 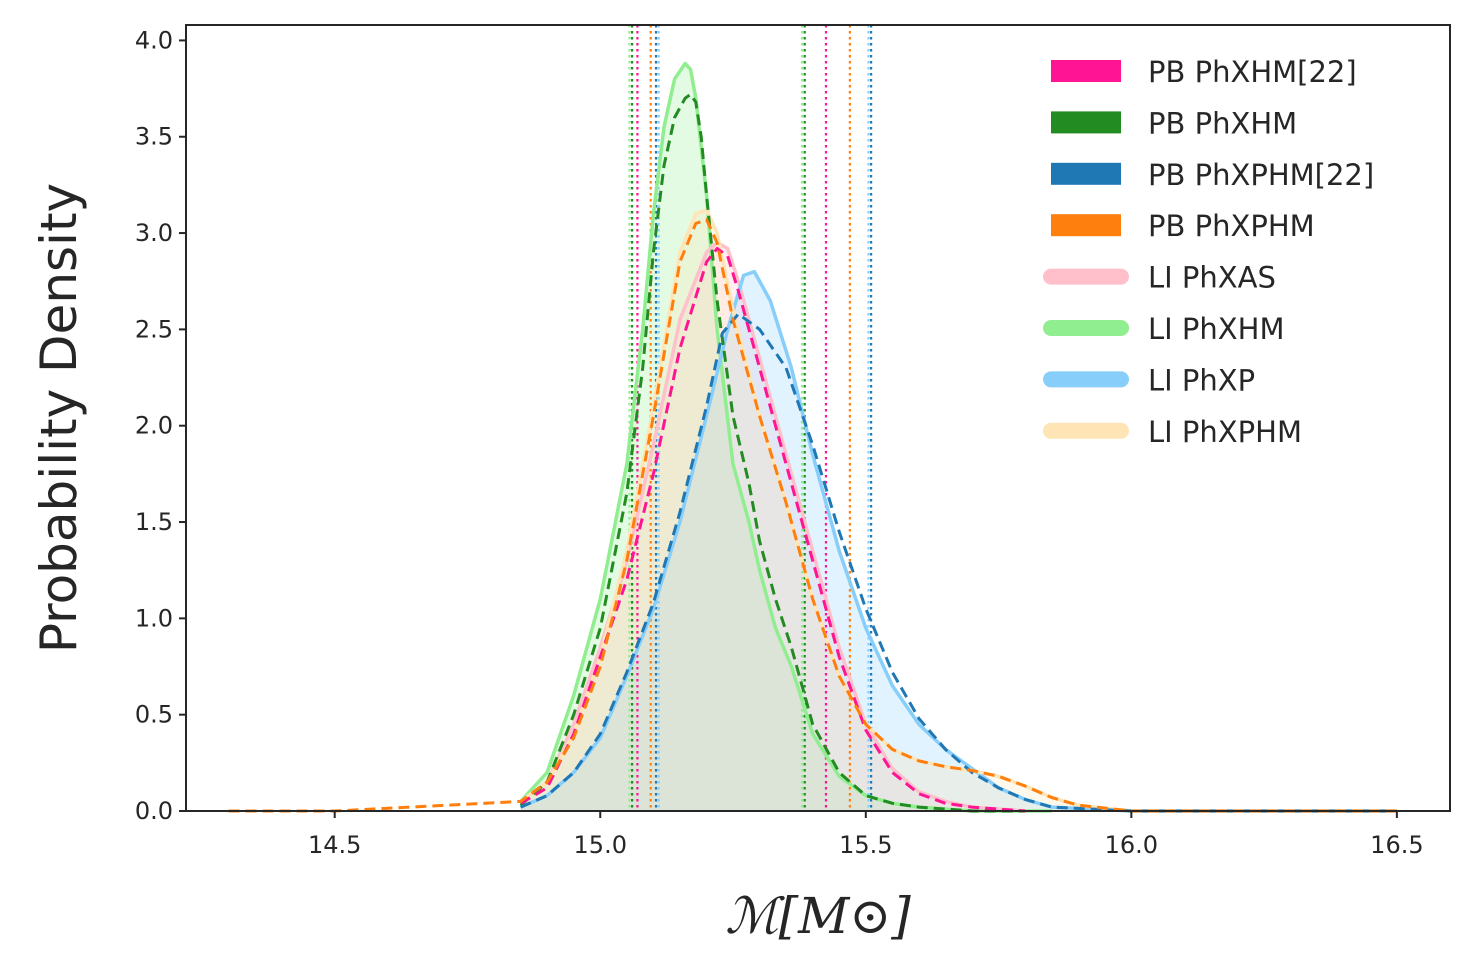 I want to click on legend-item-li-phxp: LI PhXP, so click(x=1149, y=380).